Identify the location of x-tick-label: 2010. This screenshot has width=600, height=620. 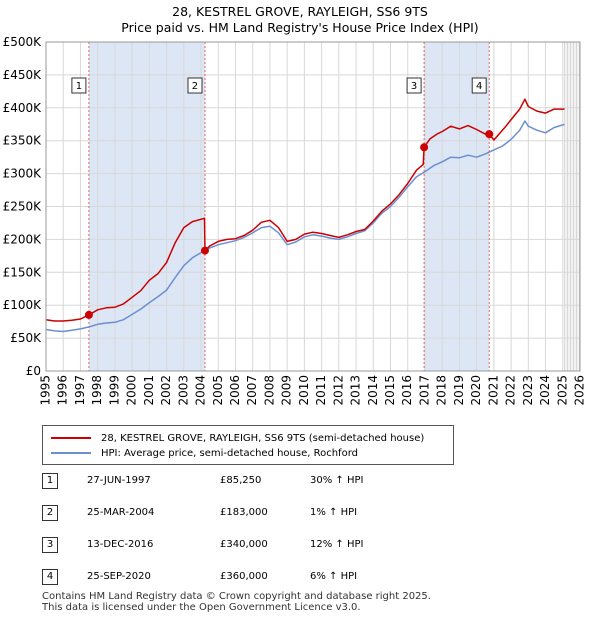
(304, 390).